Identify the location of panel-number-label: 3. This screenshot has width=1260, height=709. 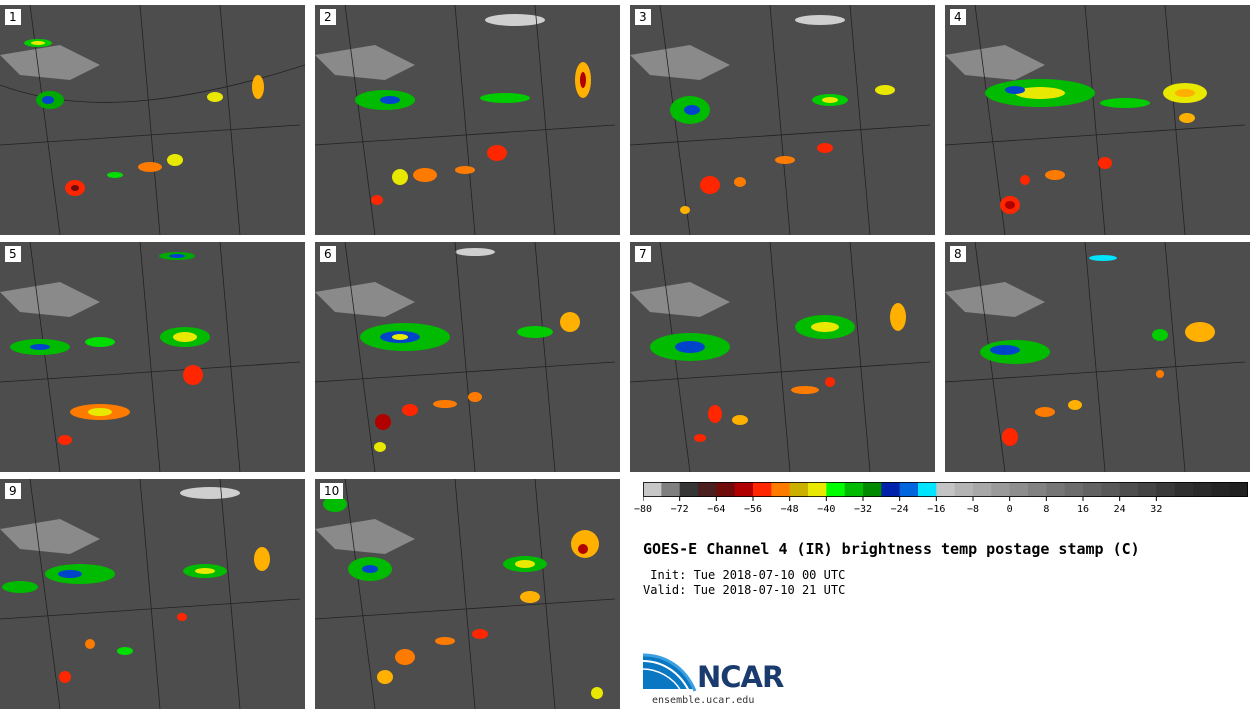
(643, 17).